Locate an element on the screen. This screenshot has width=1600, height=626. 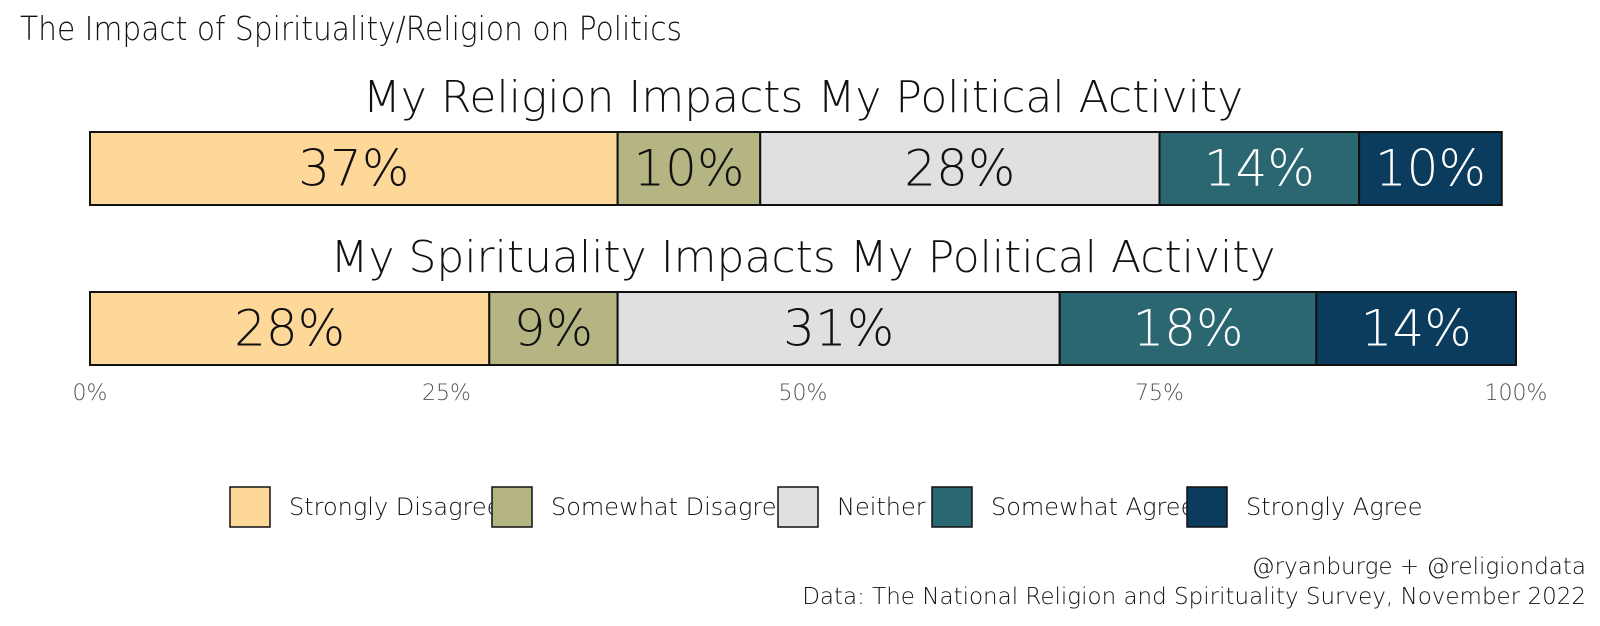
legend-label: Neither is located at coordinates (881, 507).